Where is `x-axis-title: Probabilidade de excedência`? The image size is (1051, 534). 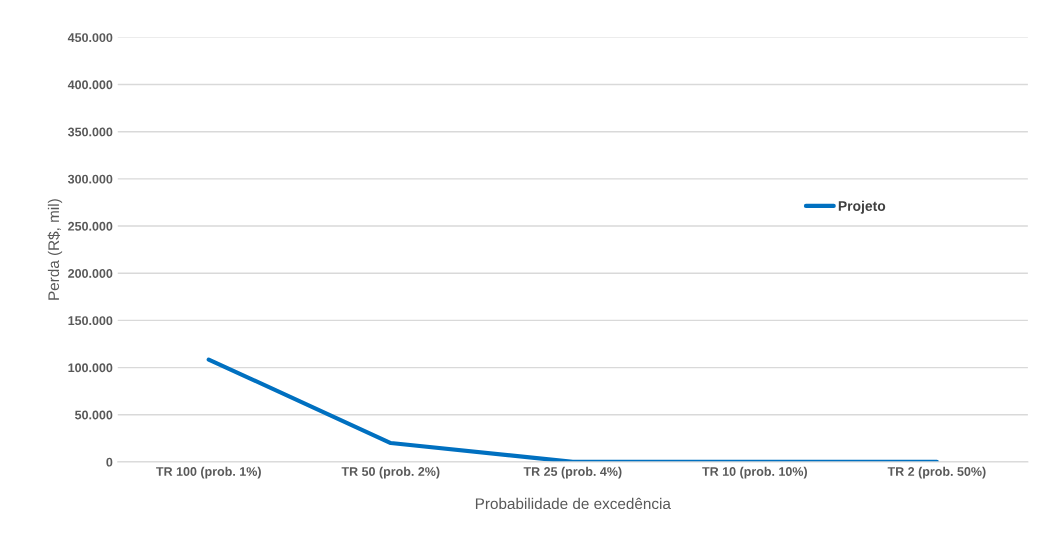
x-axis-title: Probabilidade de excedência is located at coordinates (573, 503).